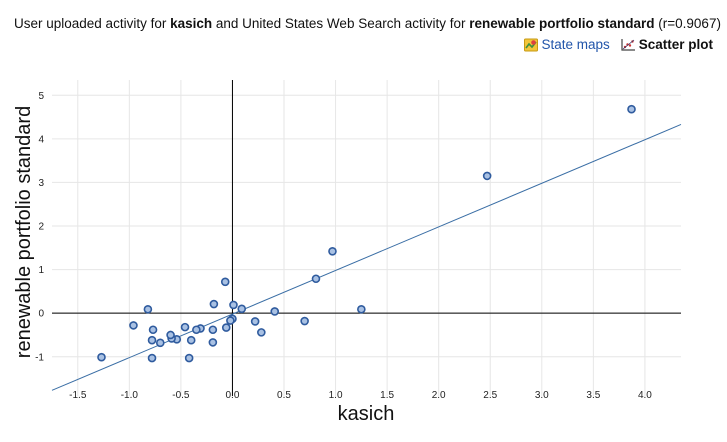 Image resolution: width=727 pixels, height=442 pixels. Describe the element at coordinates (593, 395) in the screenshot. I see `x-tick-label: 3.5` at that location.